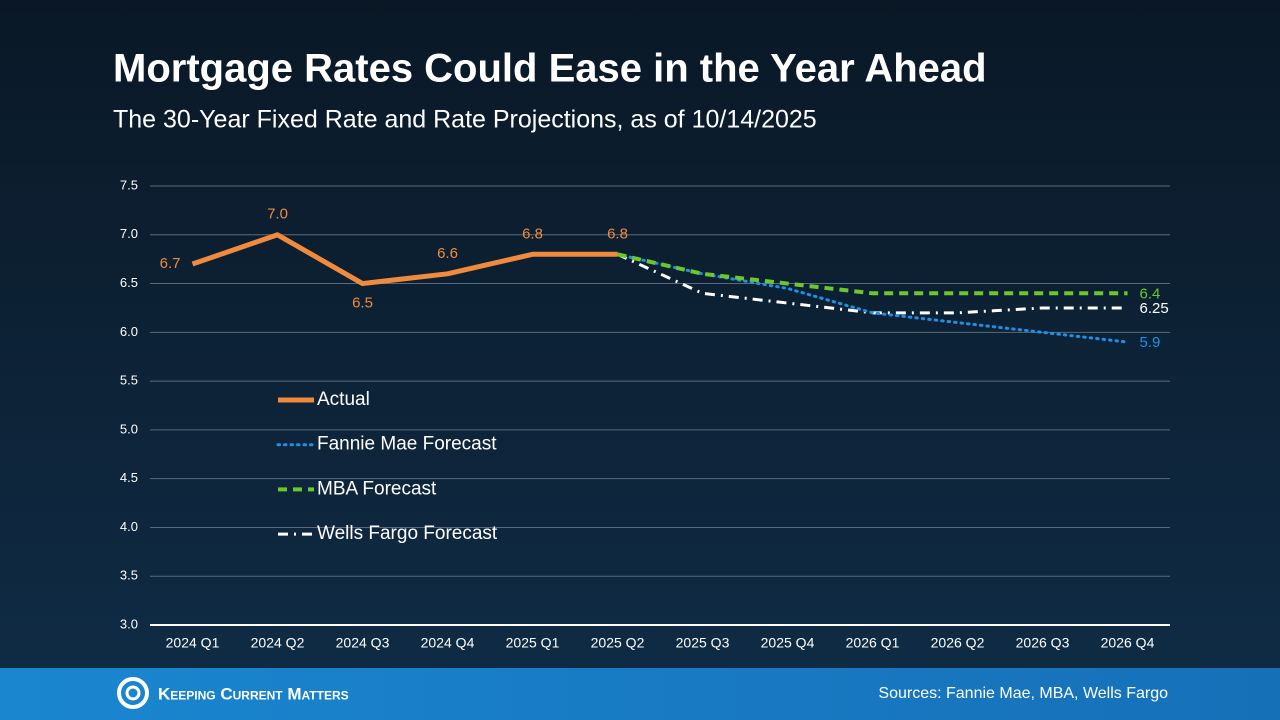  I want to click on y-tick-label: 7.0, so click(129, 233).